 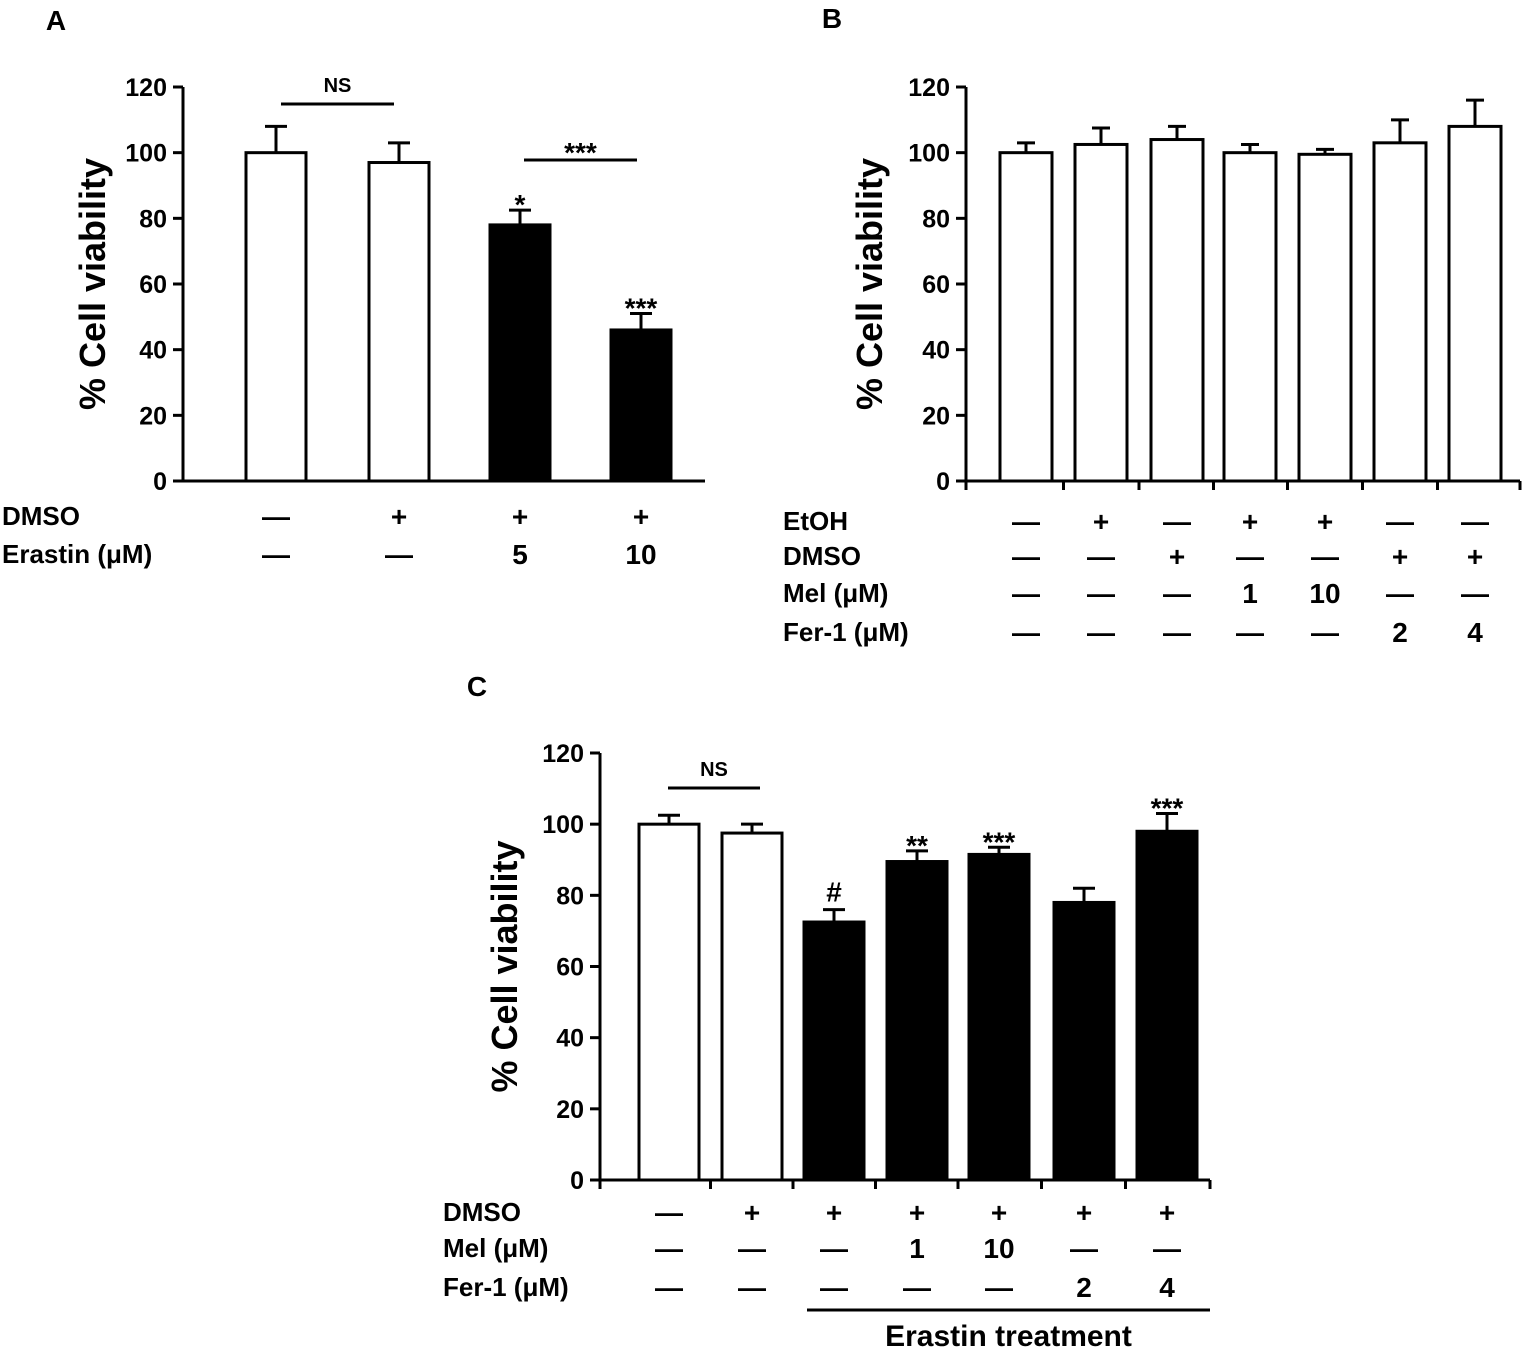 I want to click on panel-c-condition-value: 10, so click(x=998, y=1248).